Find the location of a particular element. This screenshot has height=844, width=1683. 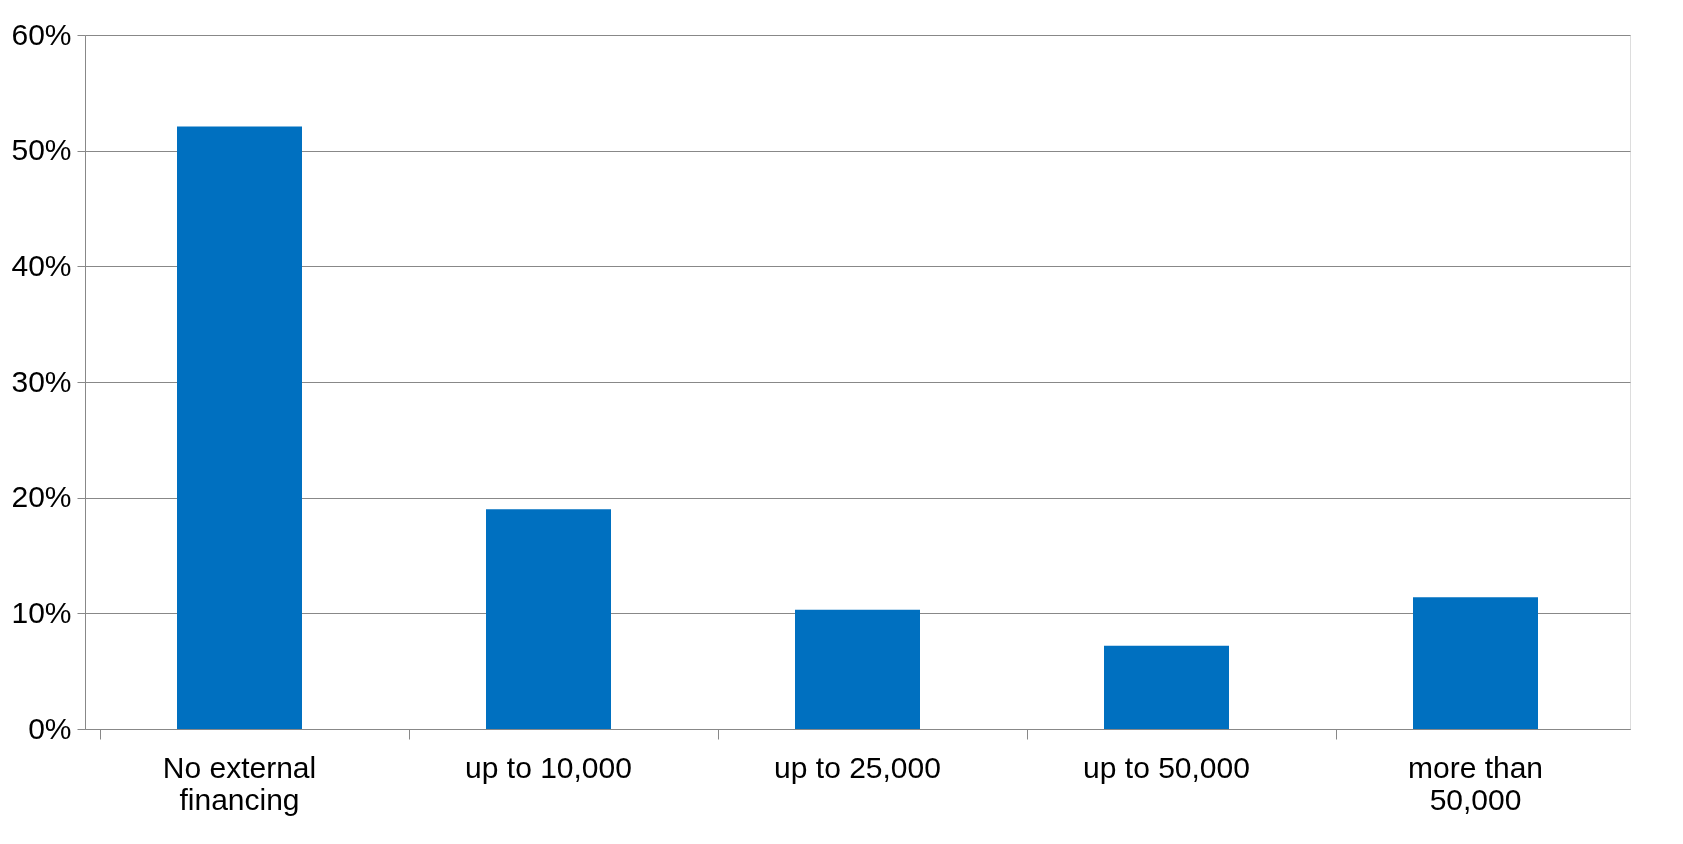

y-tick-label: 60% is located at coordinates (41, 34).